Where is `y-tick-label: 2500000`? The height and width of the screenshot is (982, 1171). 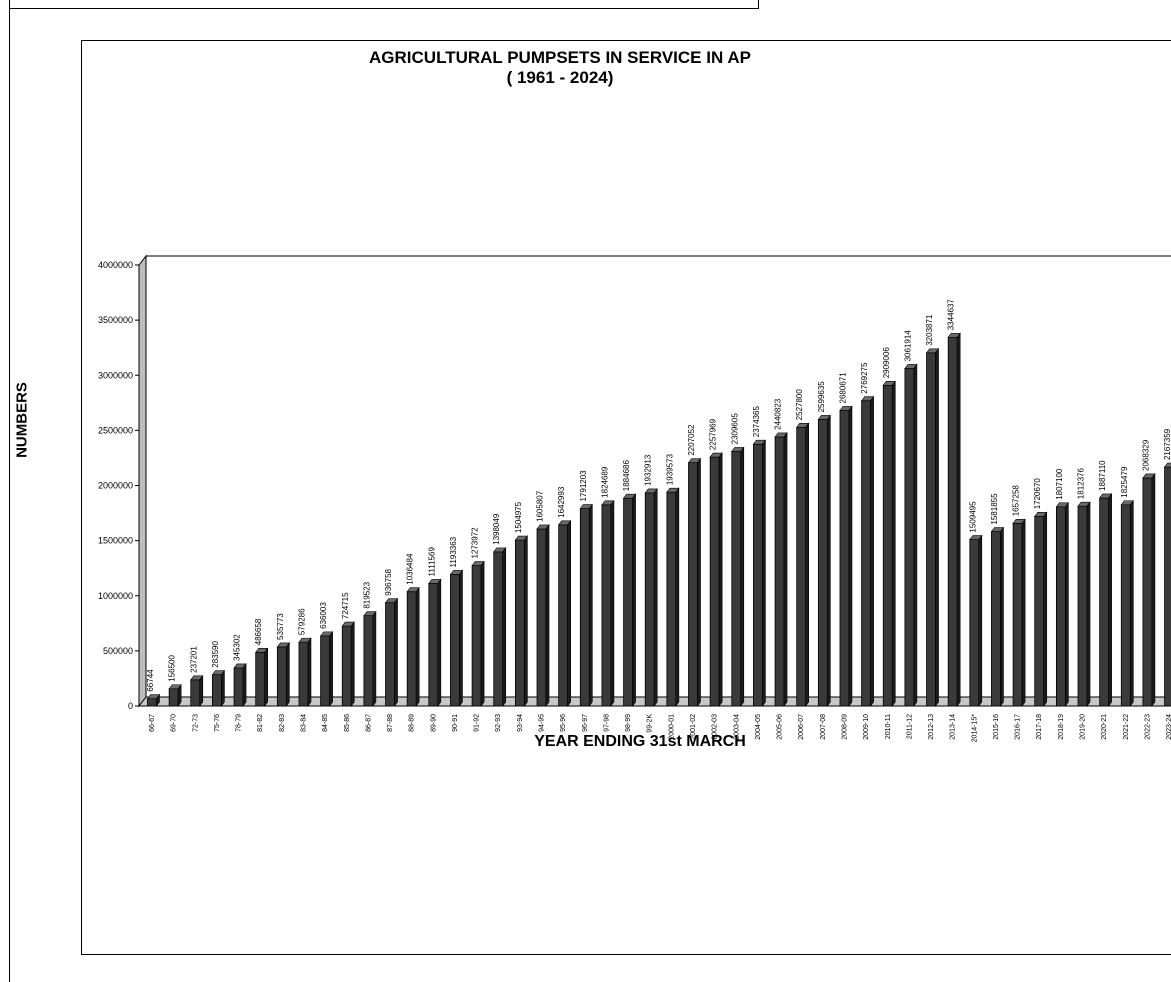
y-tick-label: 2500000 is located at coordinates (115, 430).